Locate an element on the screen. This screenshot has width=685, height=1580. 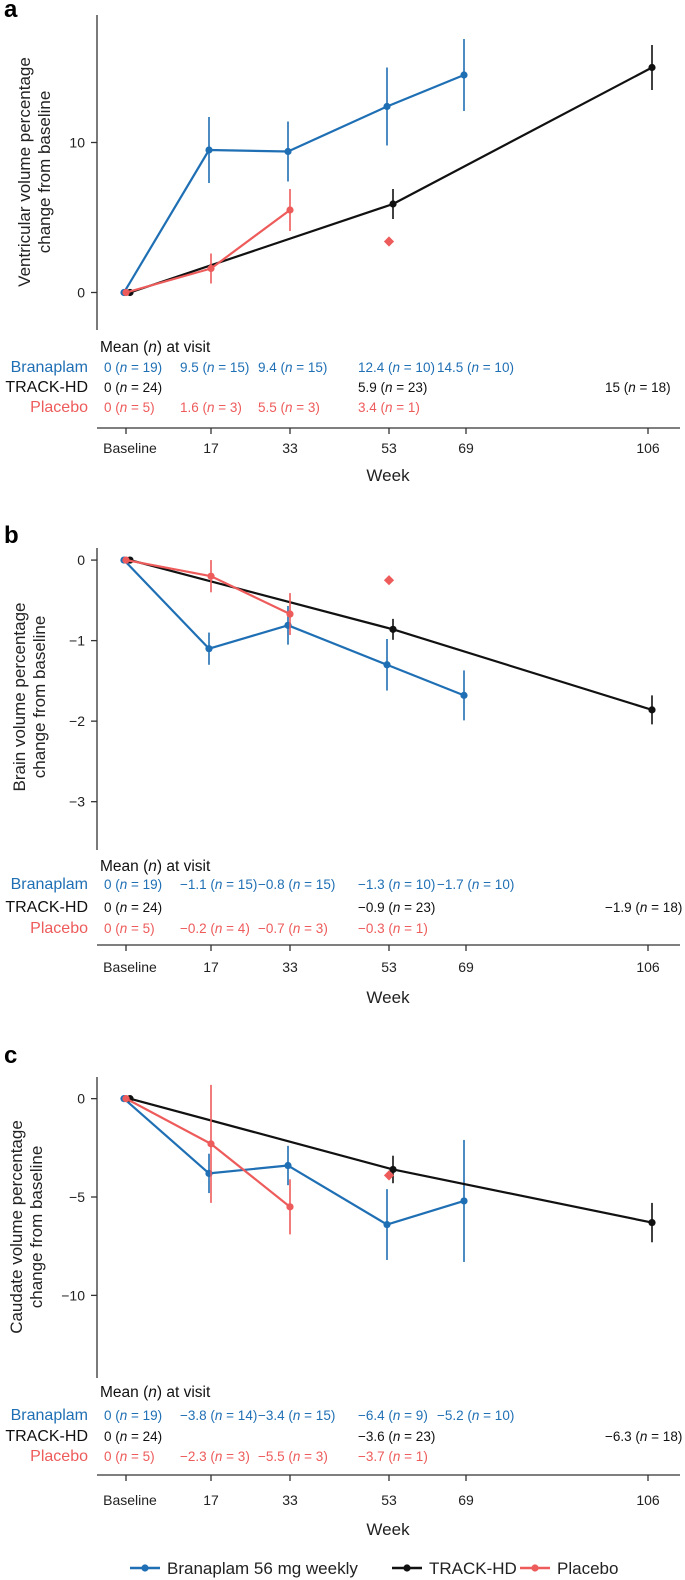
y-tick-label: −1 is located at coordinates (77, 641).